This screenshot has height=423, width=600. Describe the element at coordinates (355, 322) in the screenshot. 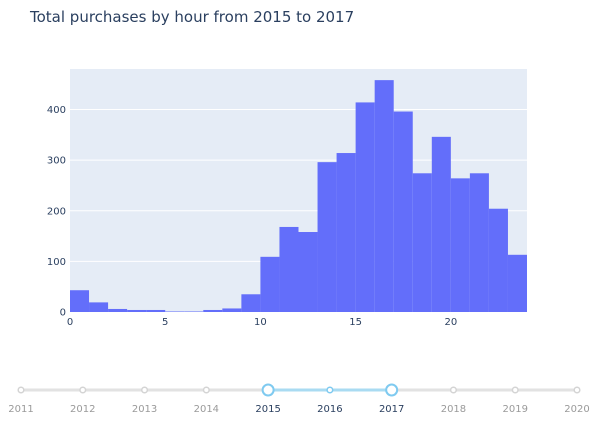

I see `x-tick-label: 15` at that location.